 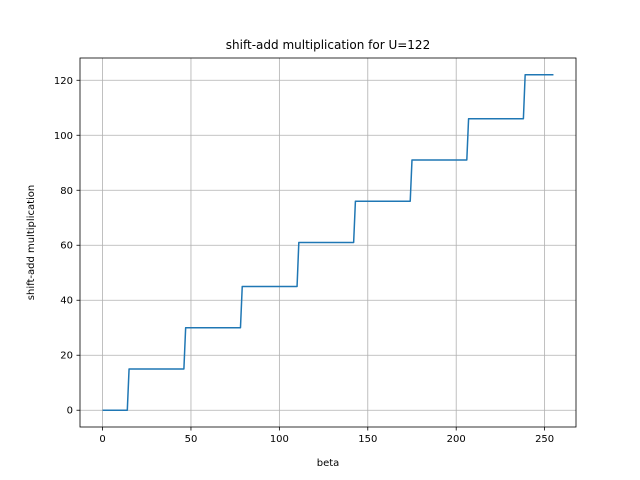 What do you see at coordinates (544, 439) in the screenshot?
I see `x-tick-label: 250` at bounding box center [544, 439].